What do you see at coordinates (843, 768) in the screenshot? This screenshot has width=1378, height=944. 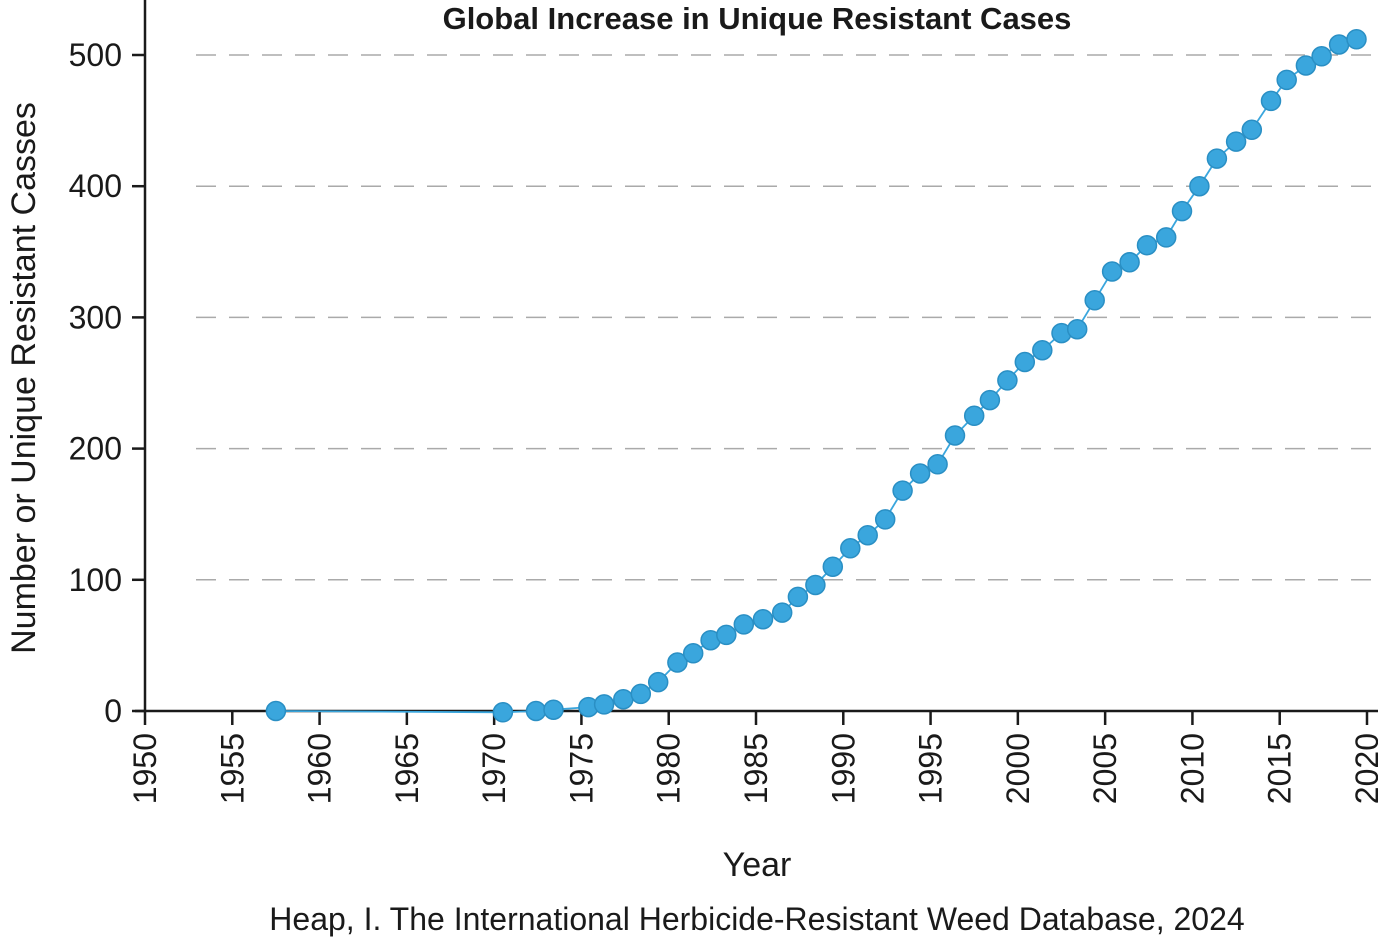 I see `x-tick-label: 1990` at bounding box center [843, 768].